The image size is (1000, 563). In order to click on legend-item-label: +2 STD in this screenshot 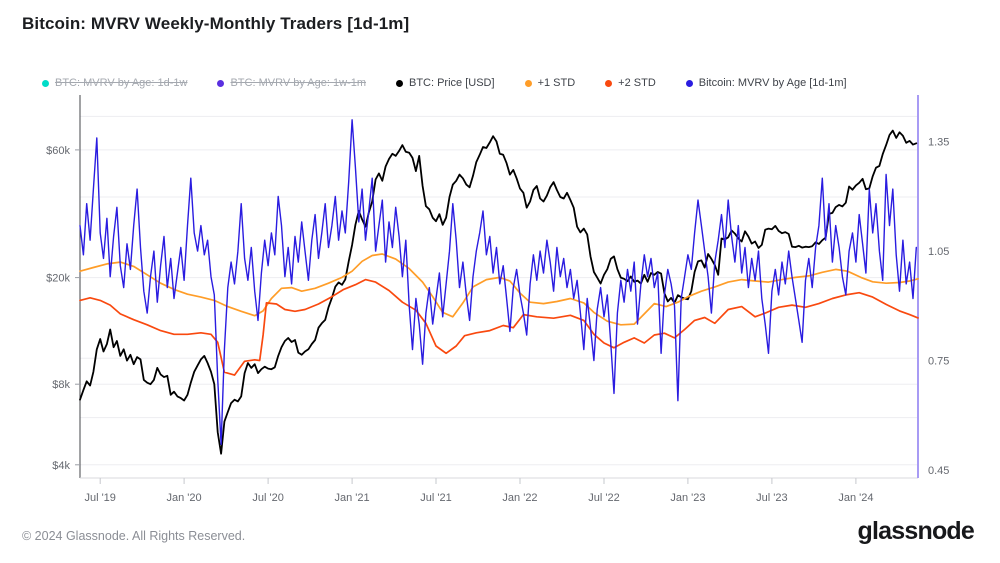, I will do `click(637, 83)`.